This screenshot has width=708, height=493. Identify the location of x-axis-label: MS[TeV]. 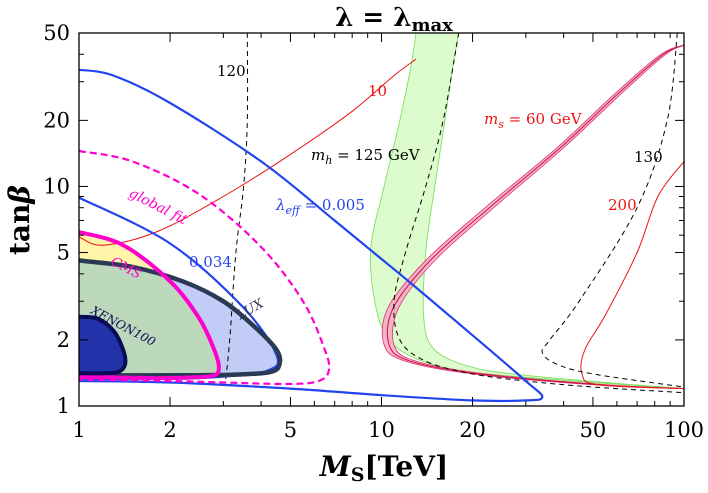
(383, 468).